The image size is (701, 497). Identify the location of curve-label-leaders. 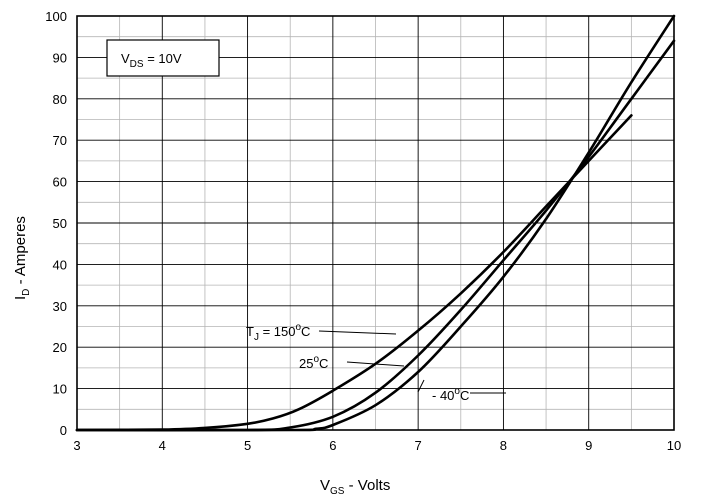
(412, 362).